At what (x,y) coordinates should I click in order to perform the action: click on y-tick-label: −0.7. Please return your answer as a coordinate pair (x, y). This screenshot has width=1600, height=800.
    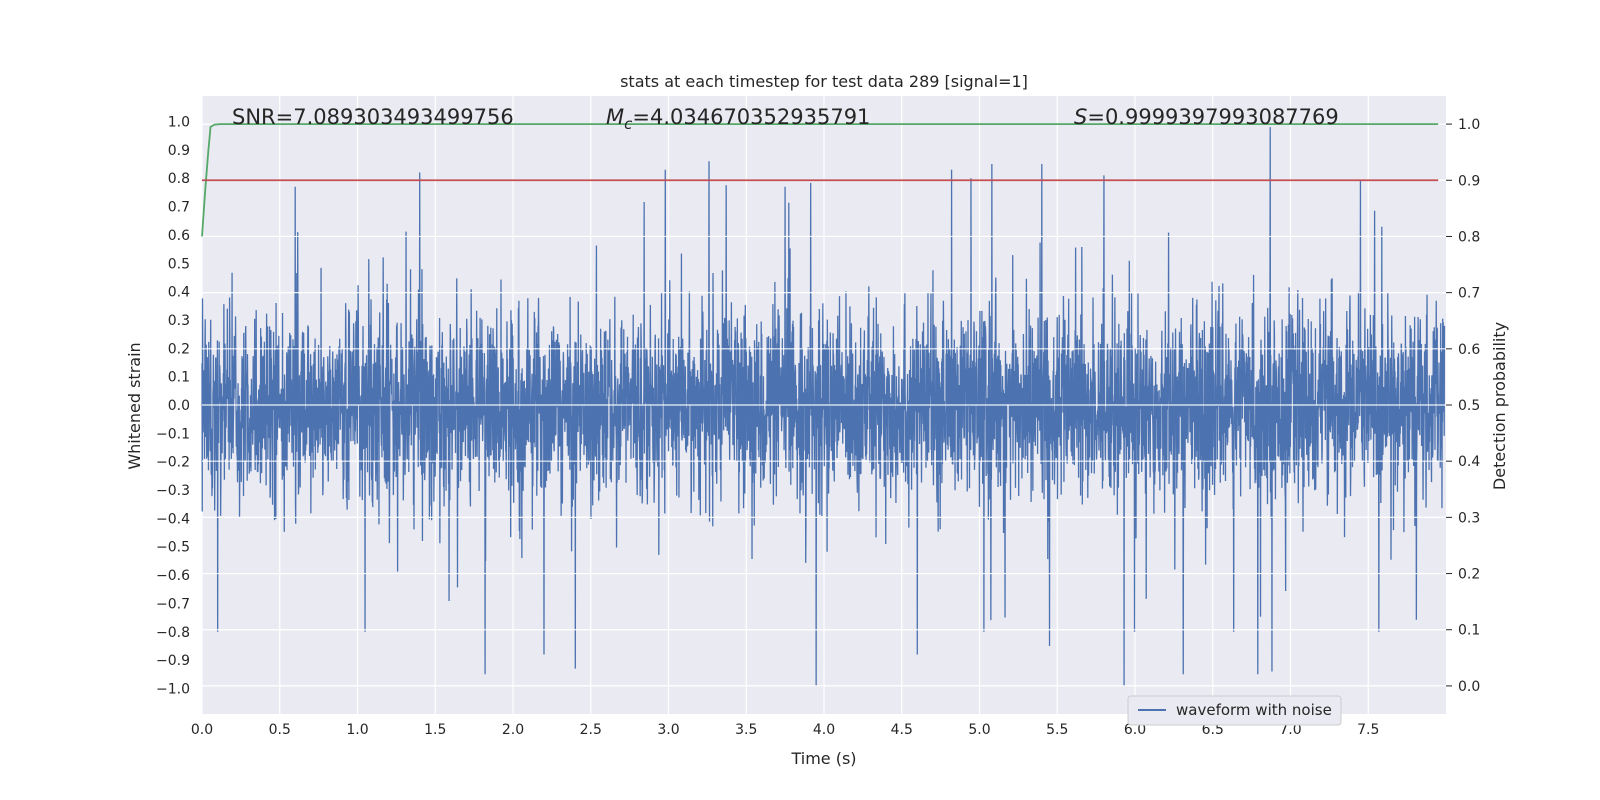
    Looking at the image, I should click on (173, 604).